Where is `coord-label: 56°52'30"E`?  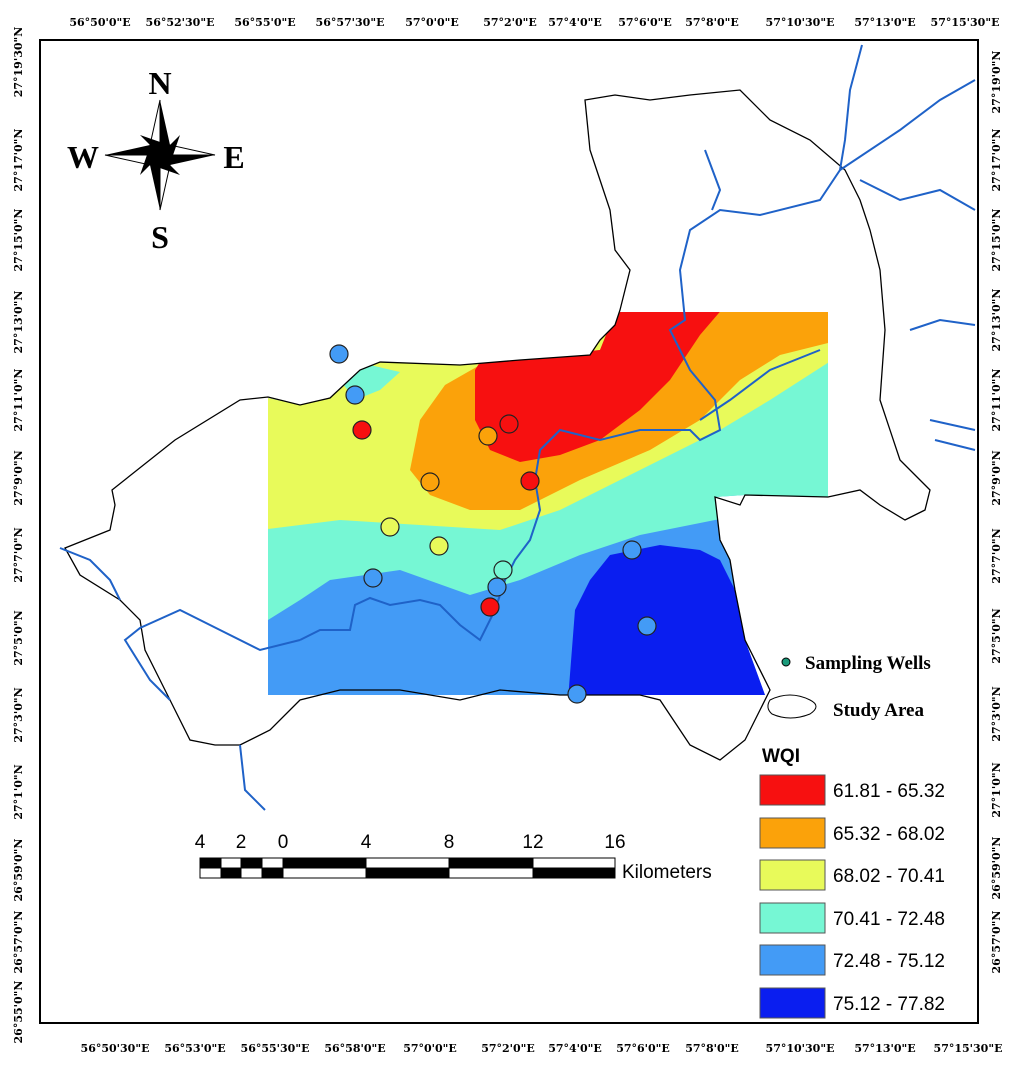
coord-label: 56°52'30"E is located at coordinates (180, 22).